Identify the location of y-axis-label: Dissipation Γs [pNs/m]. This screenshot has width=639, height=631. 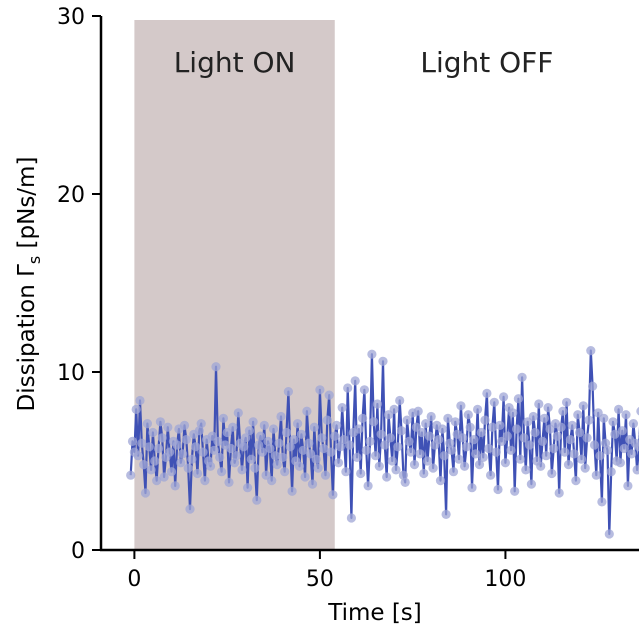
(29, 284).